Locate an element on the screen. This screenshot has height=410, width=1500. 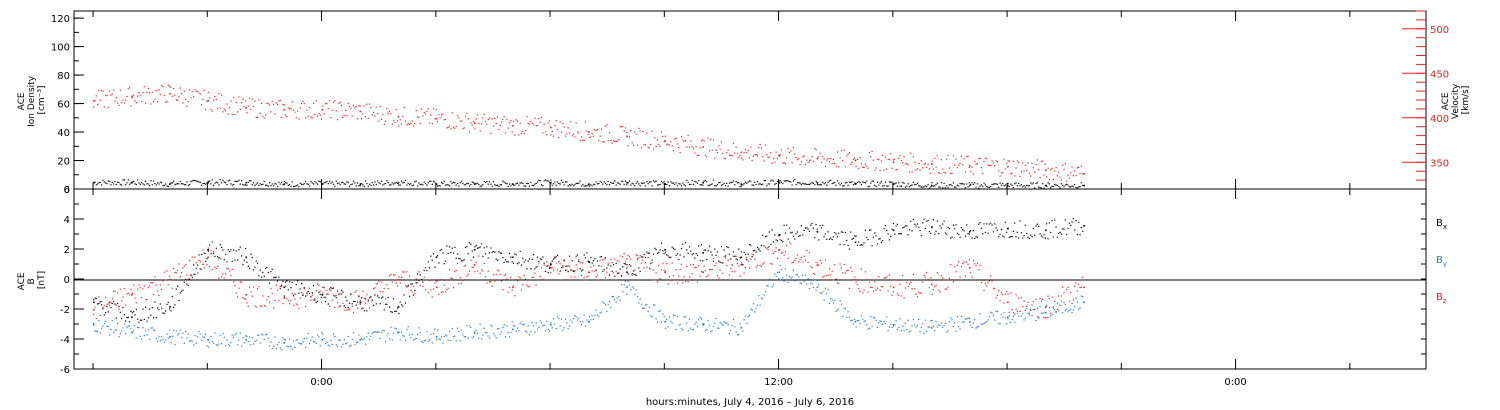
top-left-ytick-label-5: 100 is located at coordinates (60, 48).